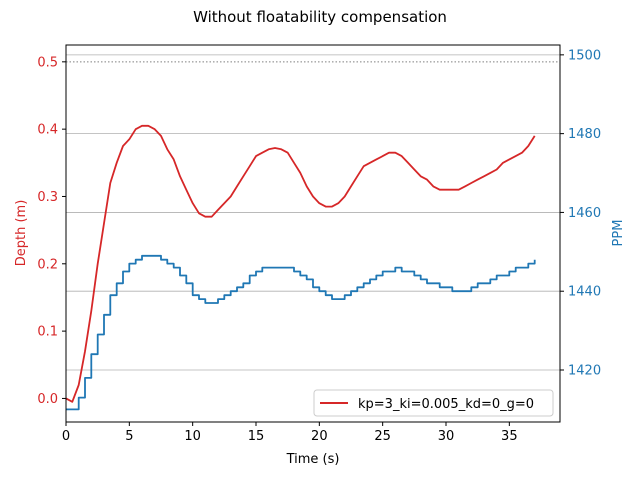 The height and width of the screenshot is (480, 640). I want to click on y-left-tick-label-0.2: 0.2, so click(47, 264).